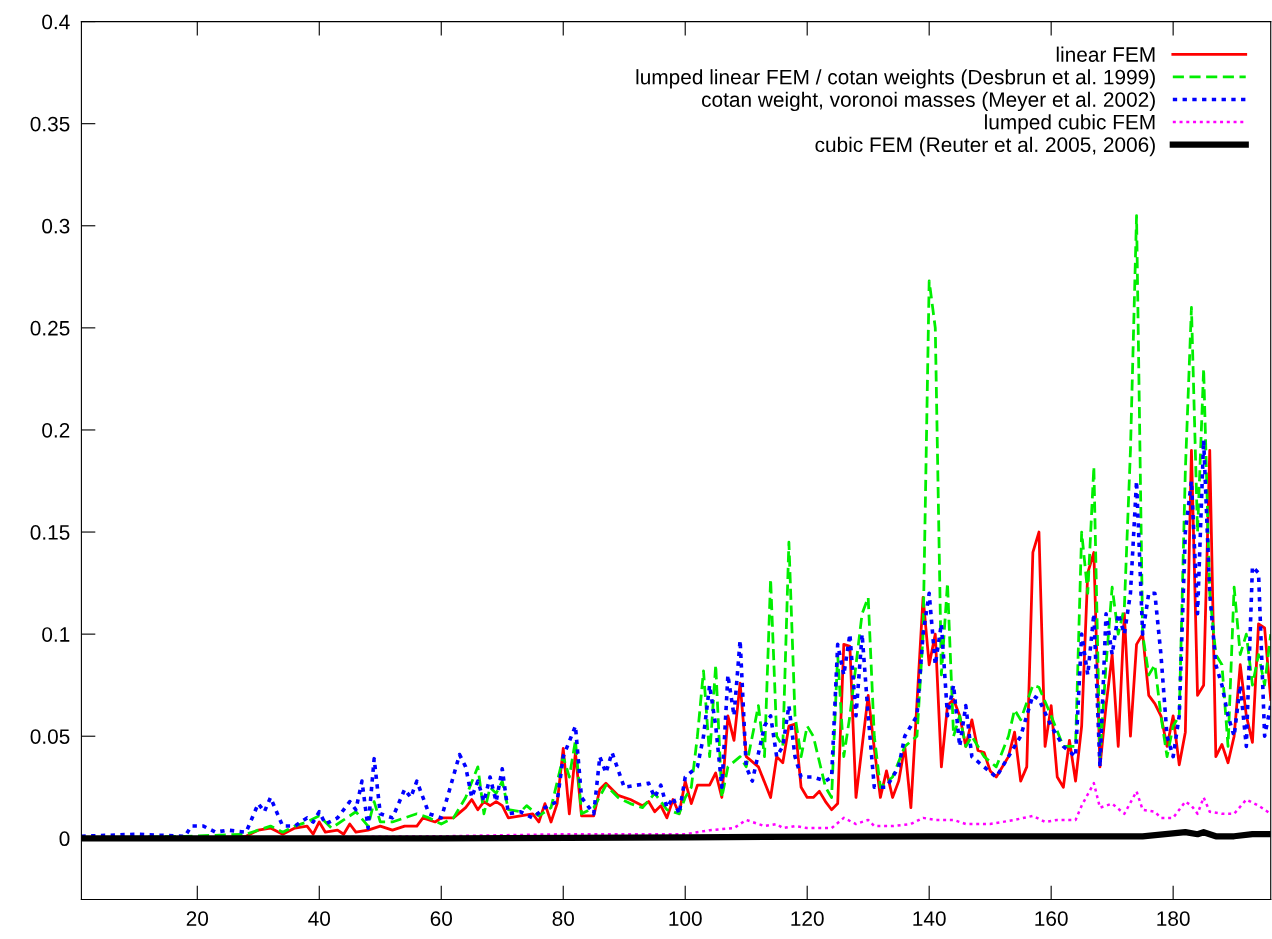 This screenshot has height=939, width=1272. Describe the element at coordinates (50, 736) in the screenshot. I see `y-tick-label: 0.05` at that location.